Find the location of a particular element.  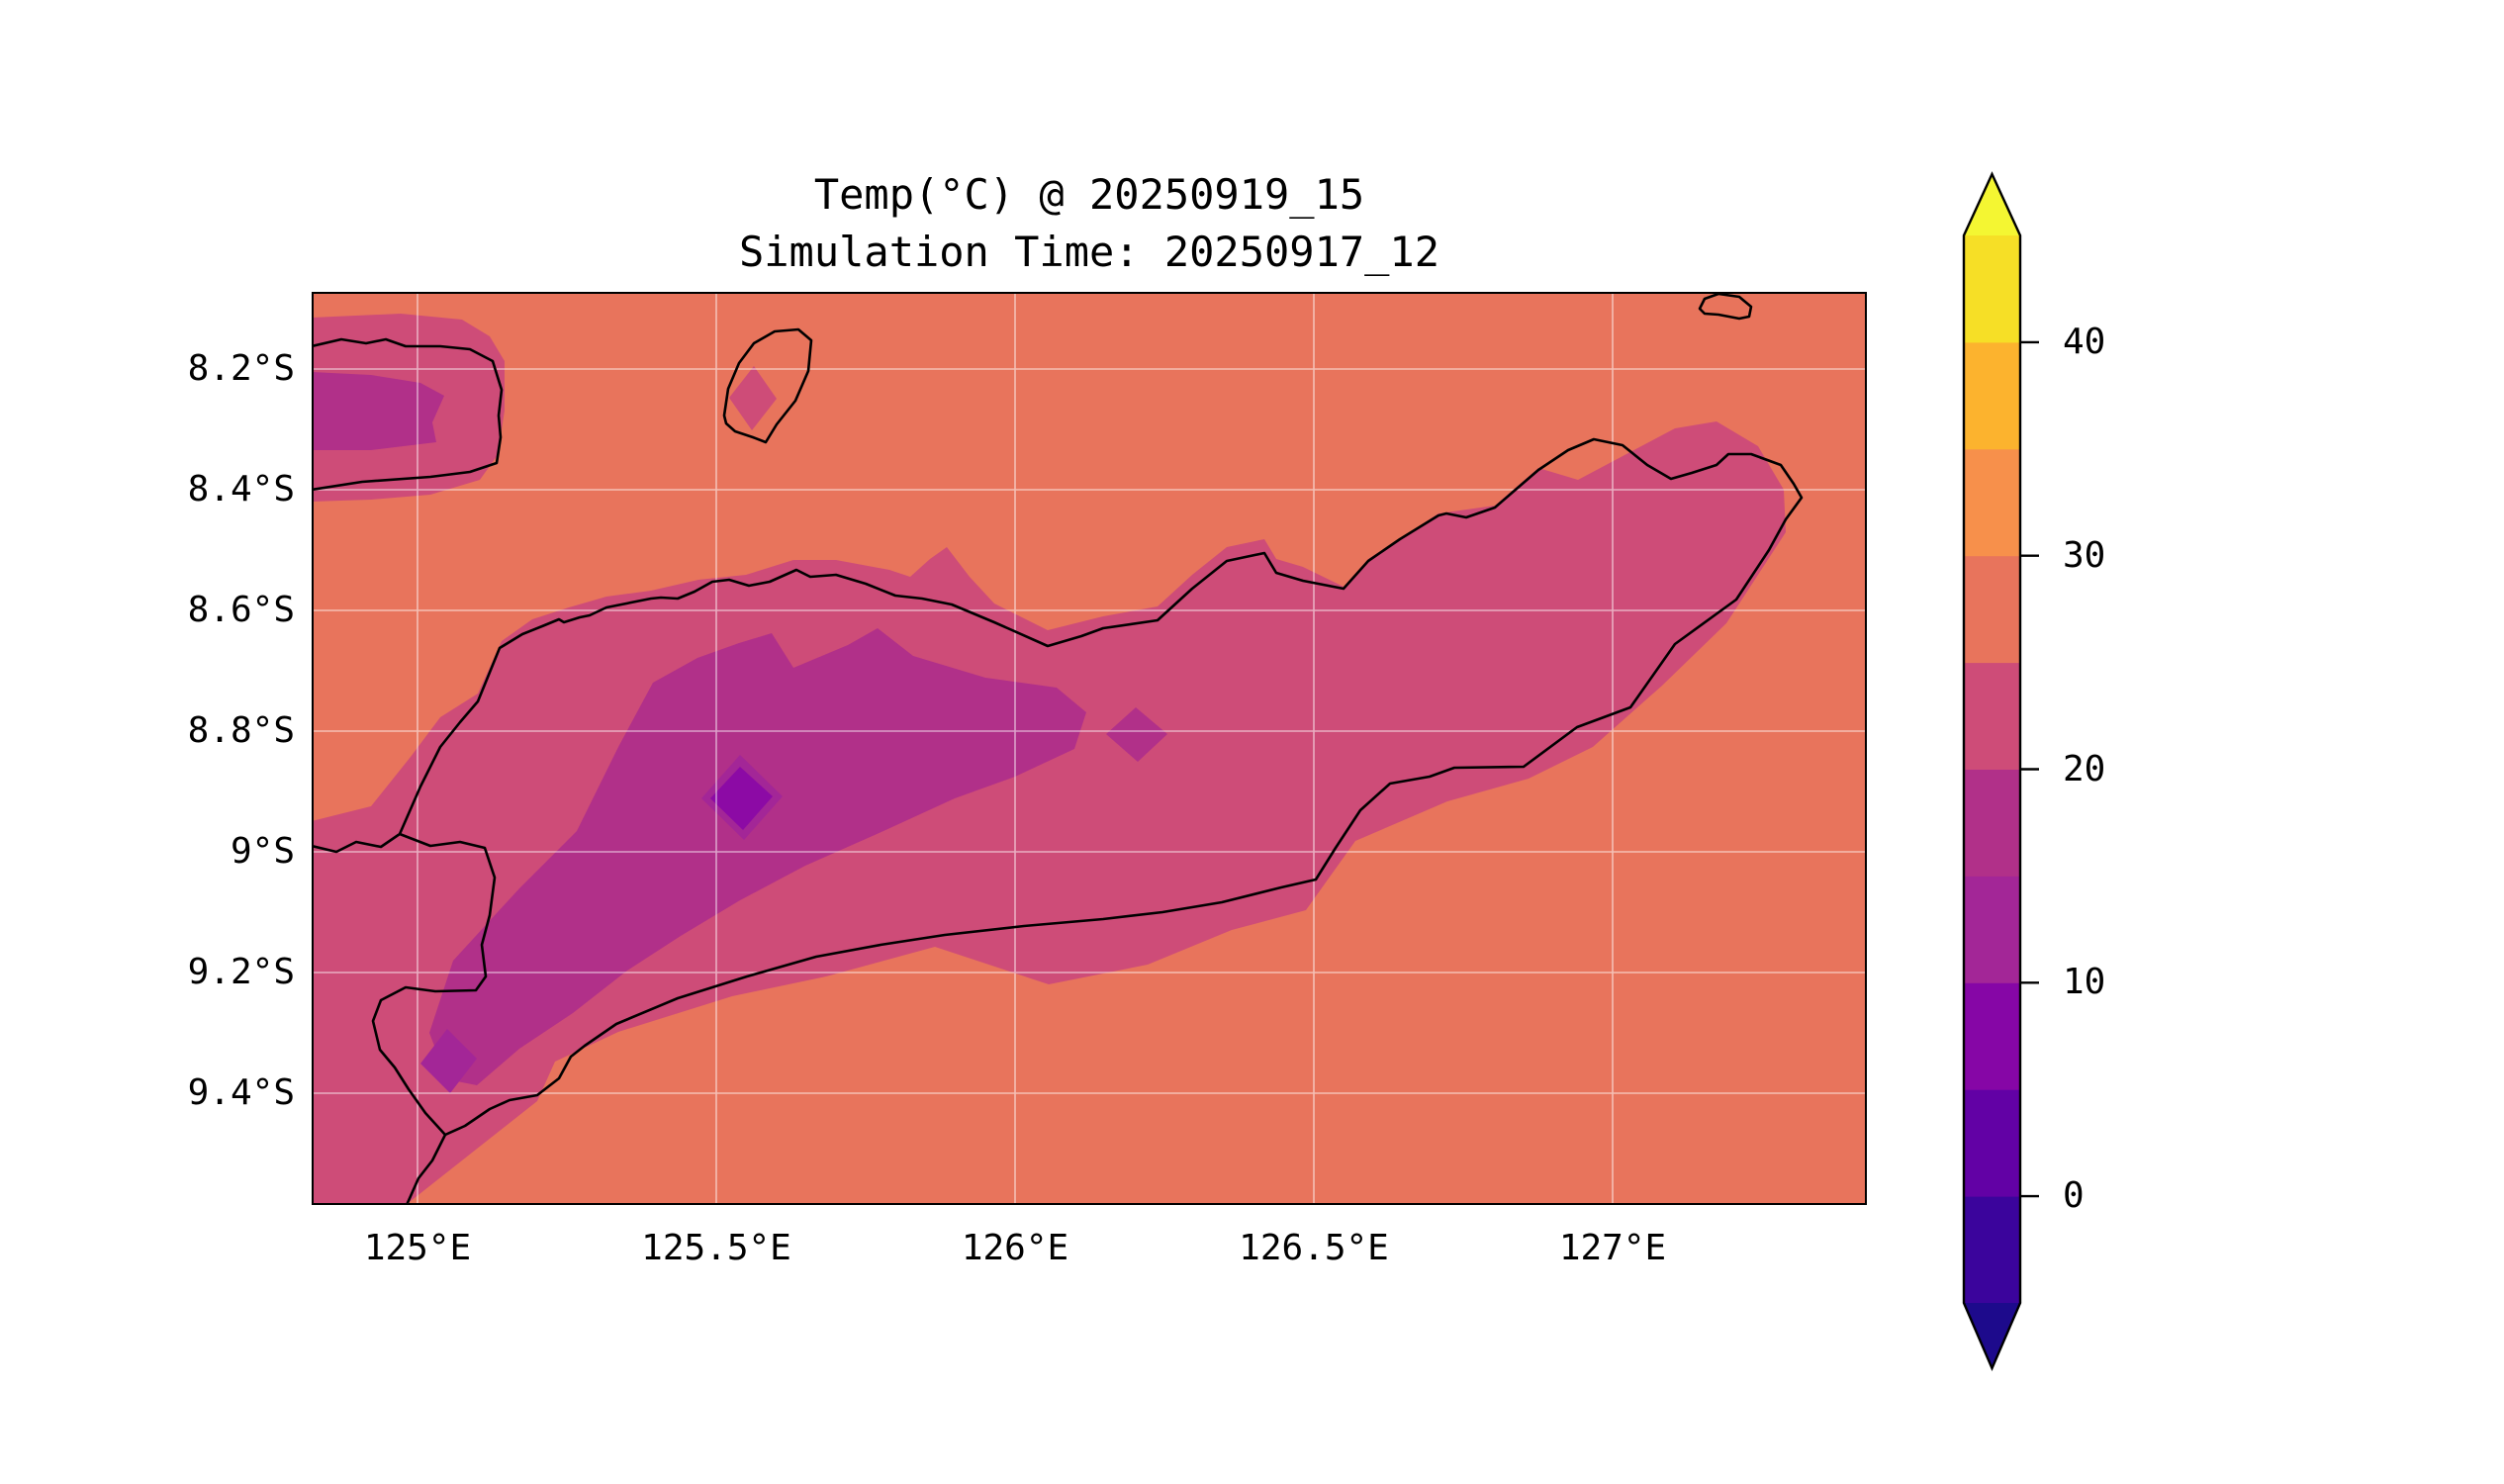

contour-15-20-main is located at coordinates (757, 856).